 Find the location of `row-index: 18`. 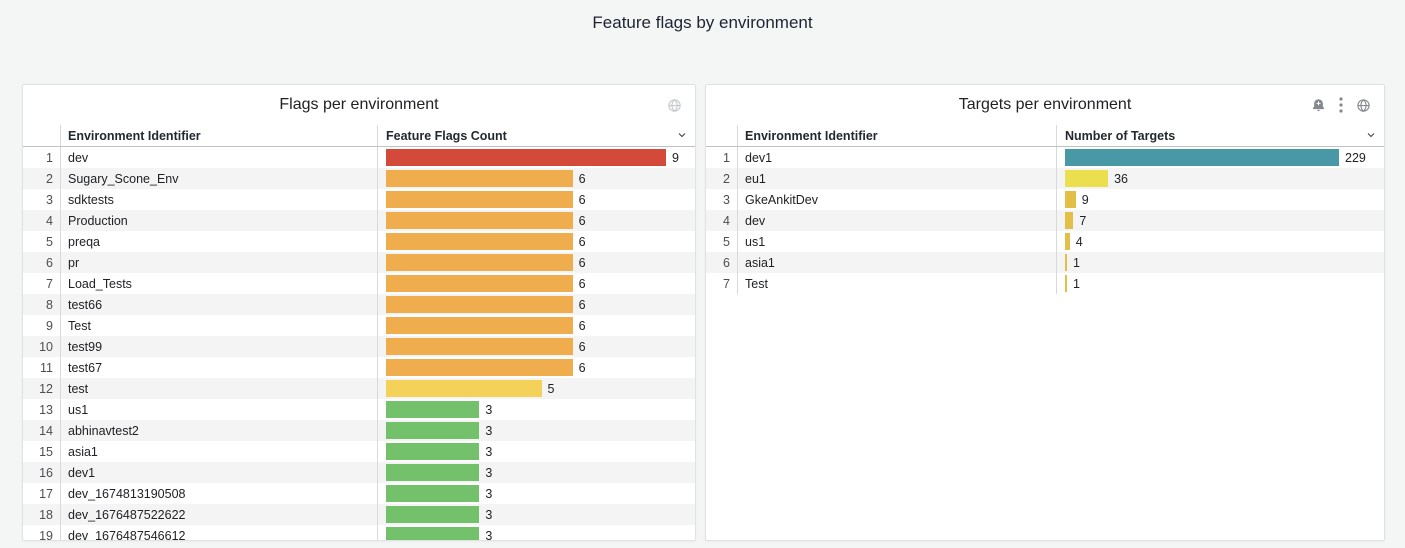

row-index: 18 is located at coordinates (42, 514).